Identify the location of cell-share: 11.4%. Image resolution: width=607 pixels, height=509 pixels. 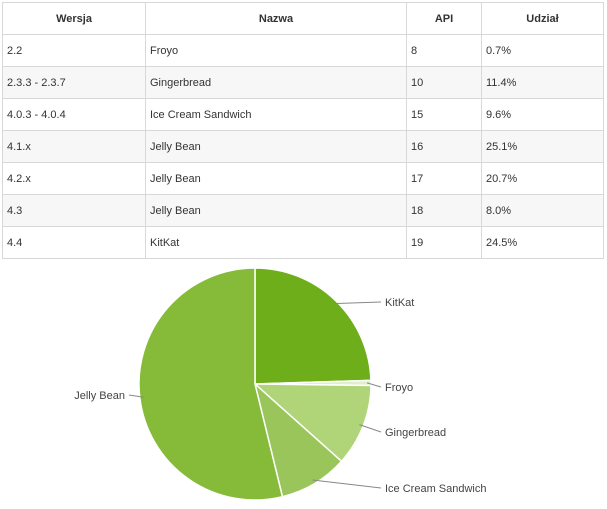
(542, 82).